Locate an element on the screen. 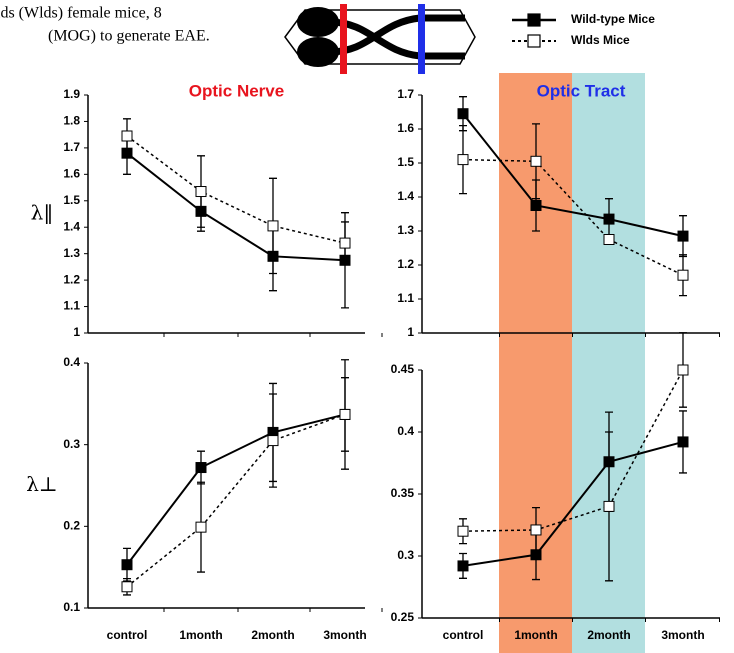 The width and height of the screenshot is (734, 653). caption-line: lds (Wlds) female mice, 8 is located at coordinates (81, 13).